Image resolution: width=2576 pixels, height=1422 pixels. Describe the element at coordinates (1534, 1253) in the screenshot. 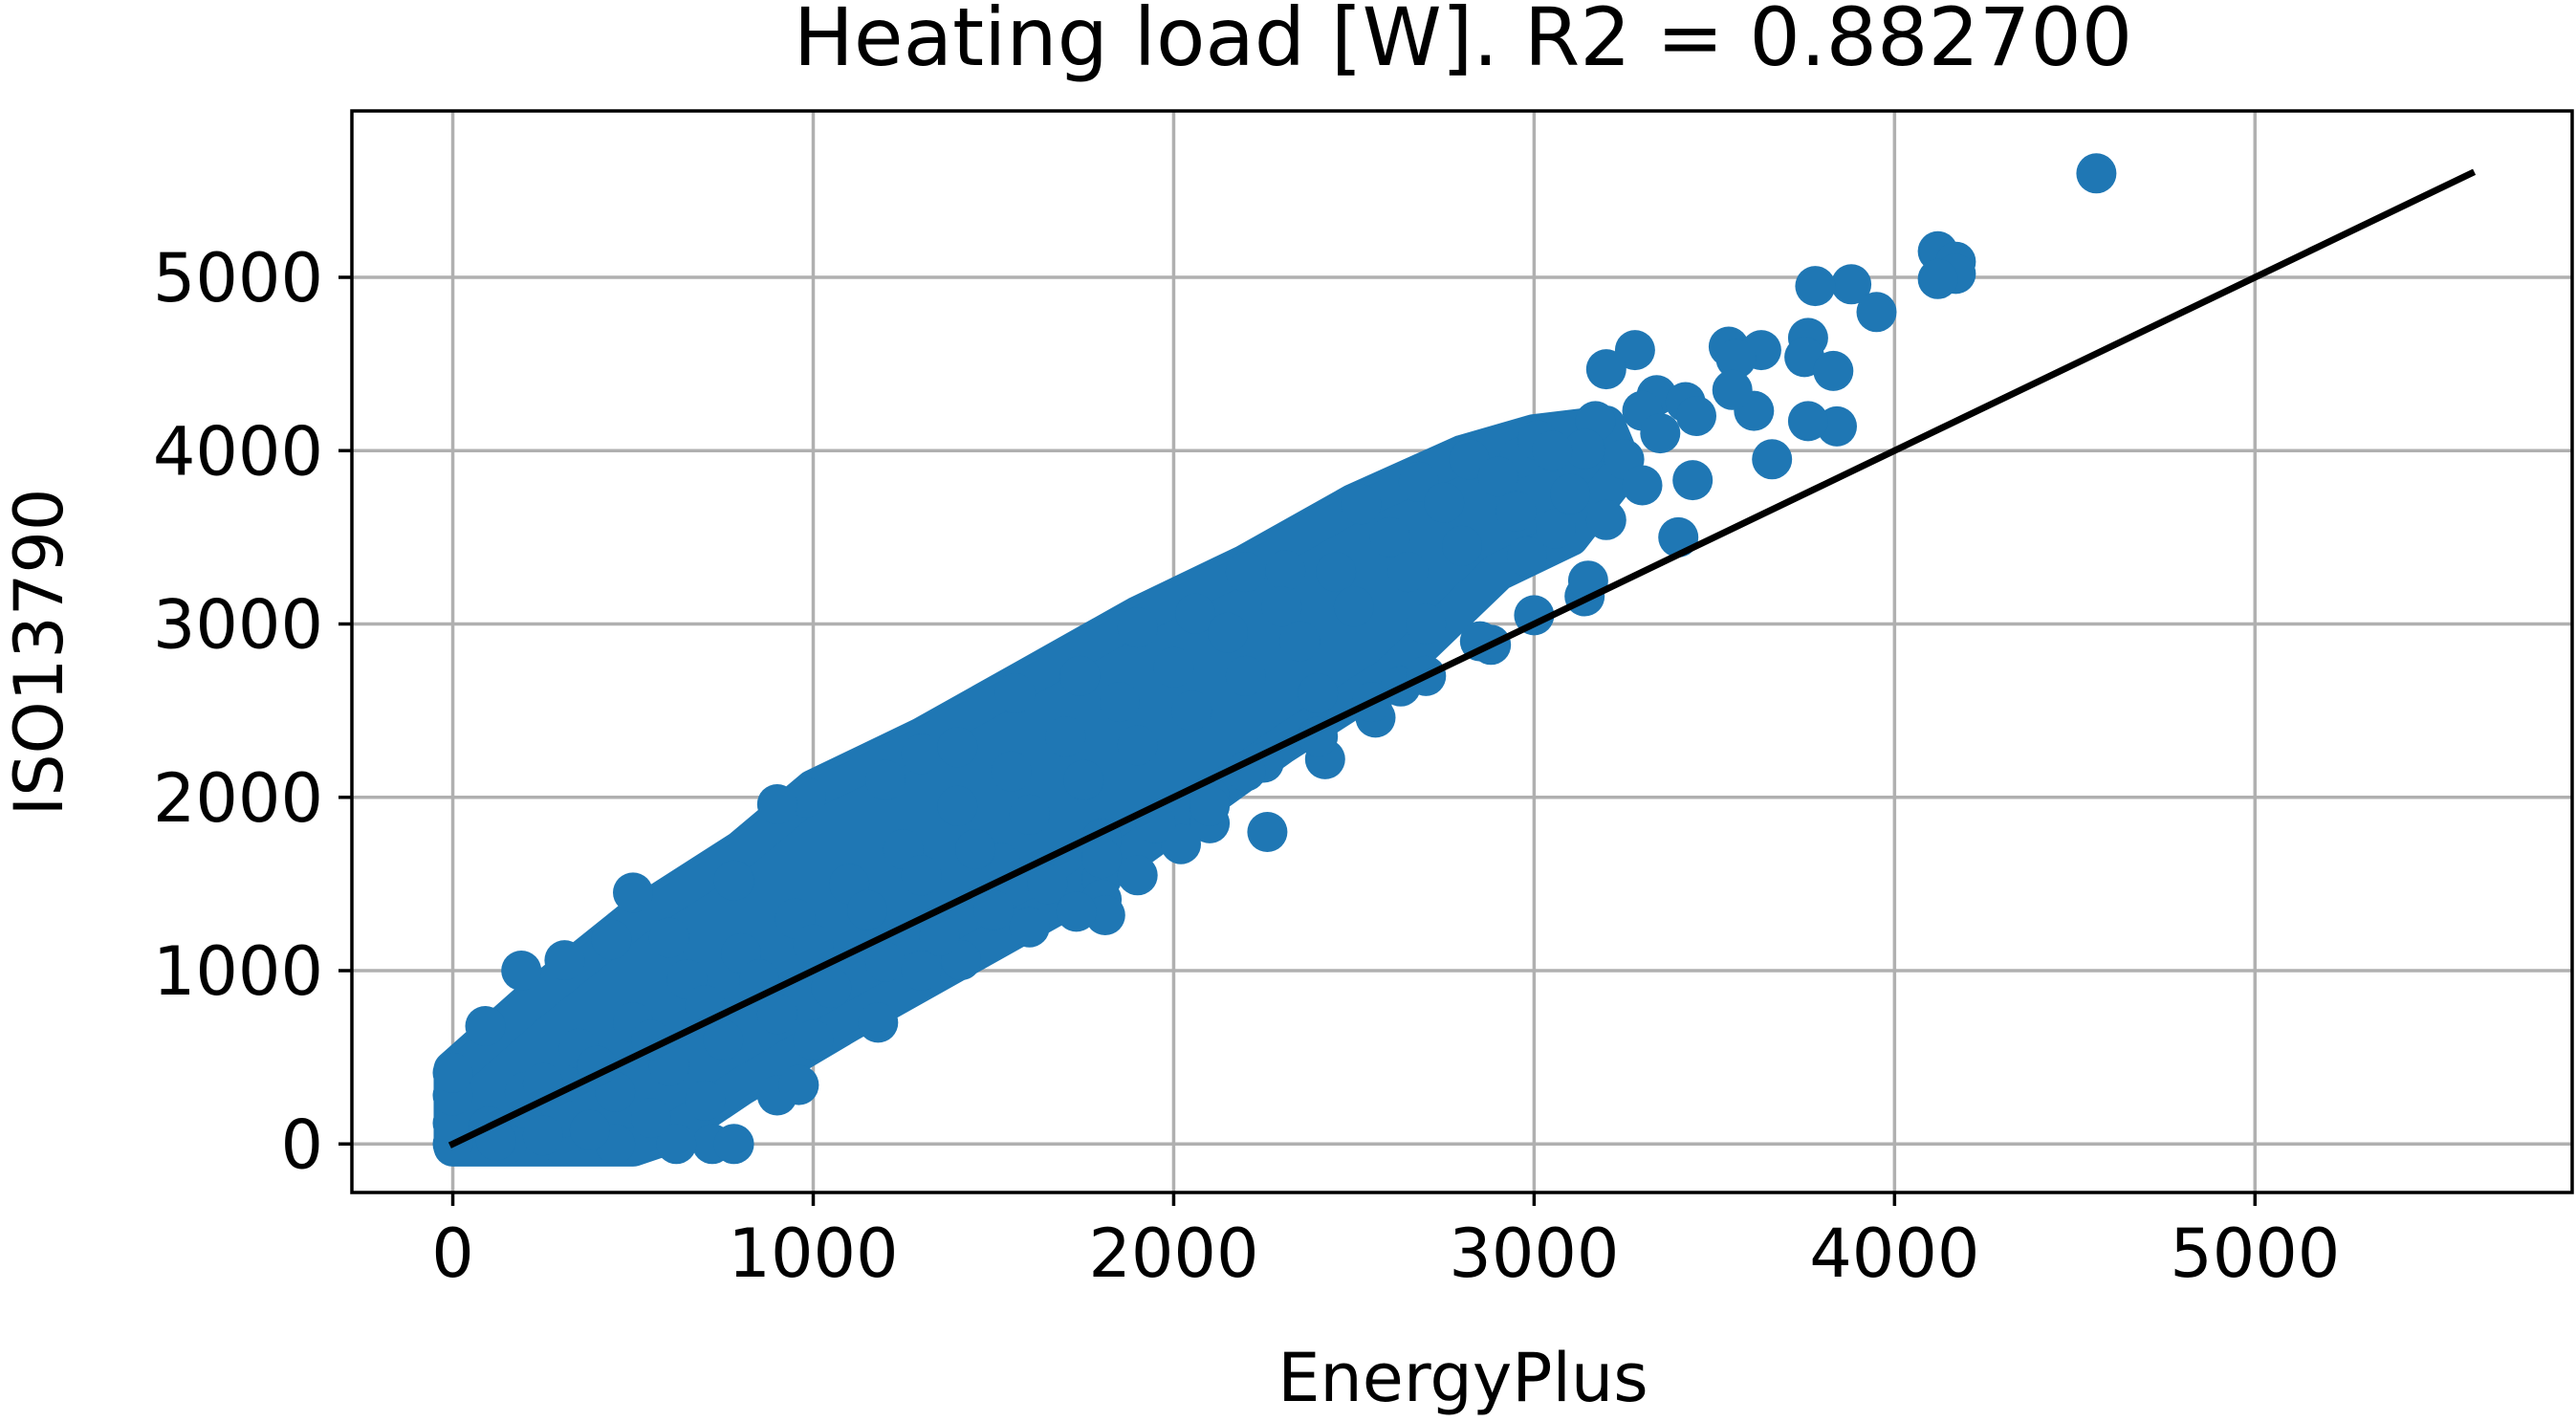

I see `x-tick-label: 3000` at that location.